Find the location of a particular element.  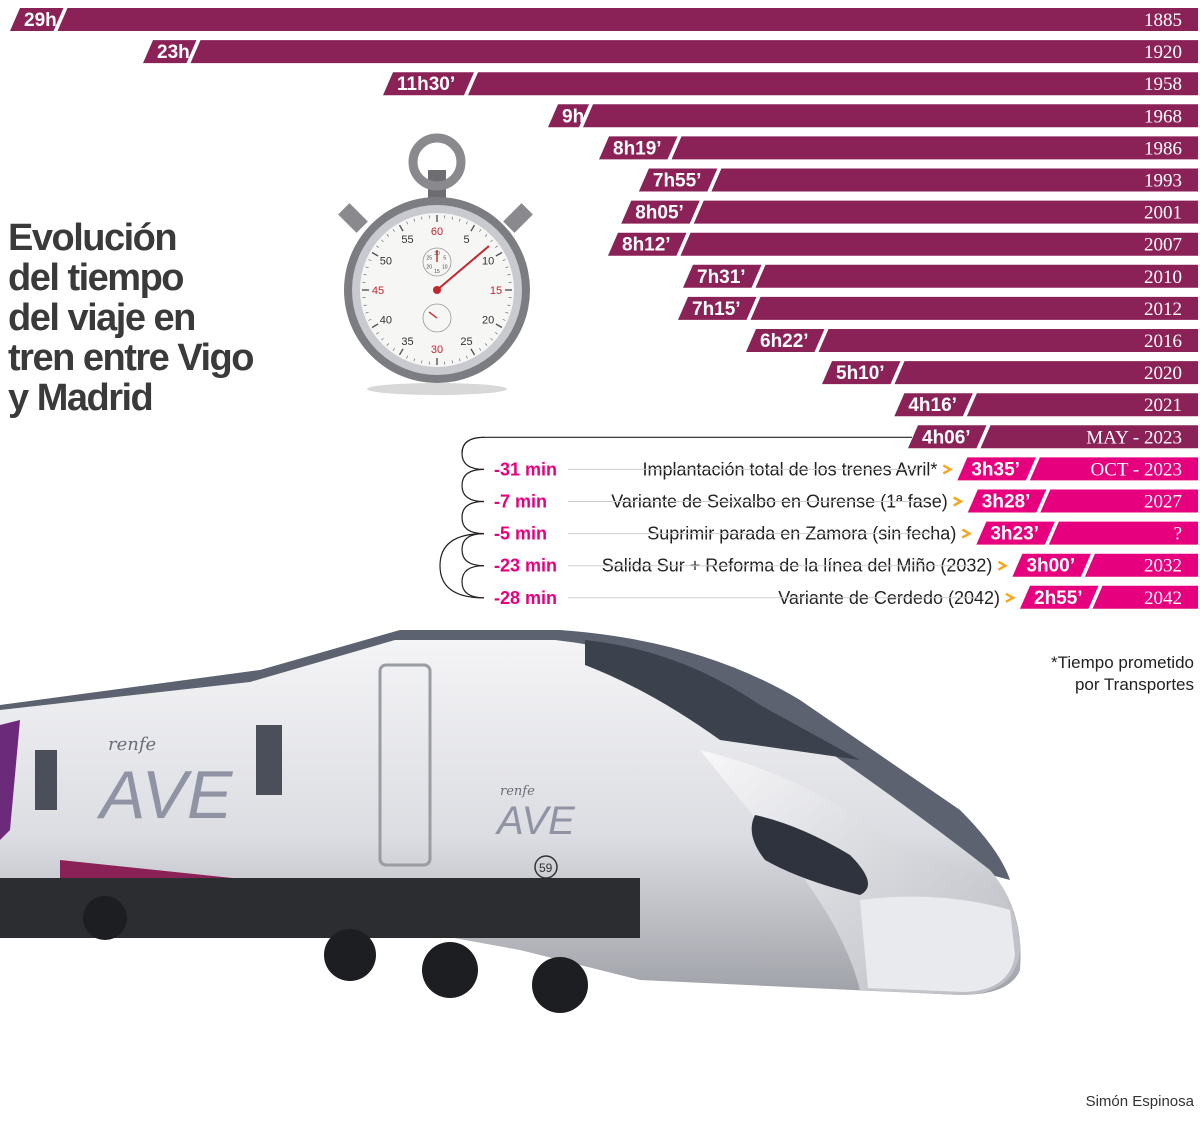

stopwatch-dial-number: 35 is located at coordinates (407, 342).